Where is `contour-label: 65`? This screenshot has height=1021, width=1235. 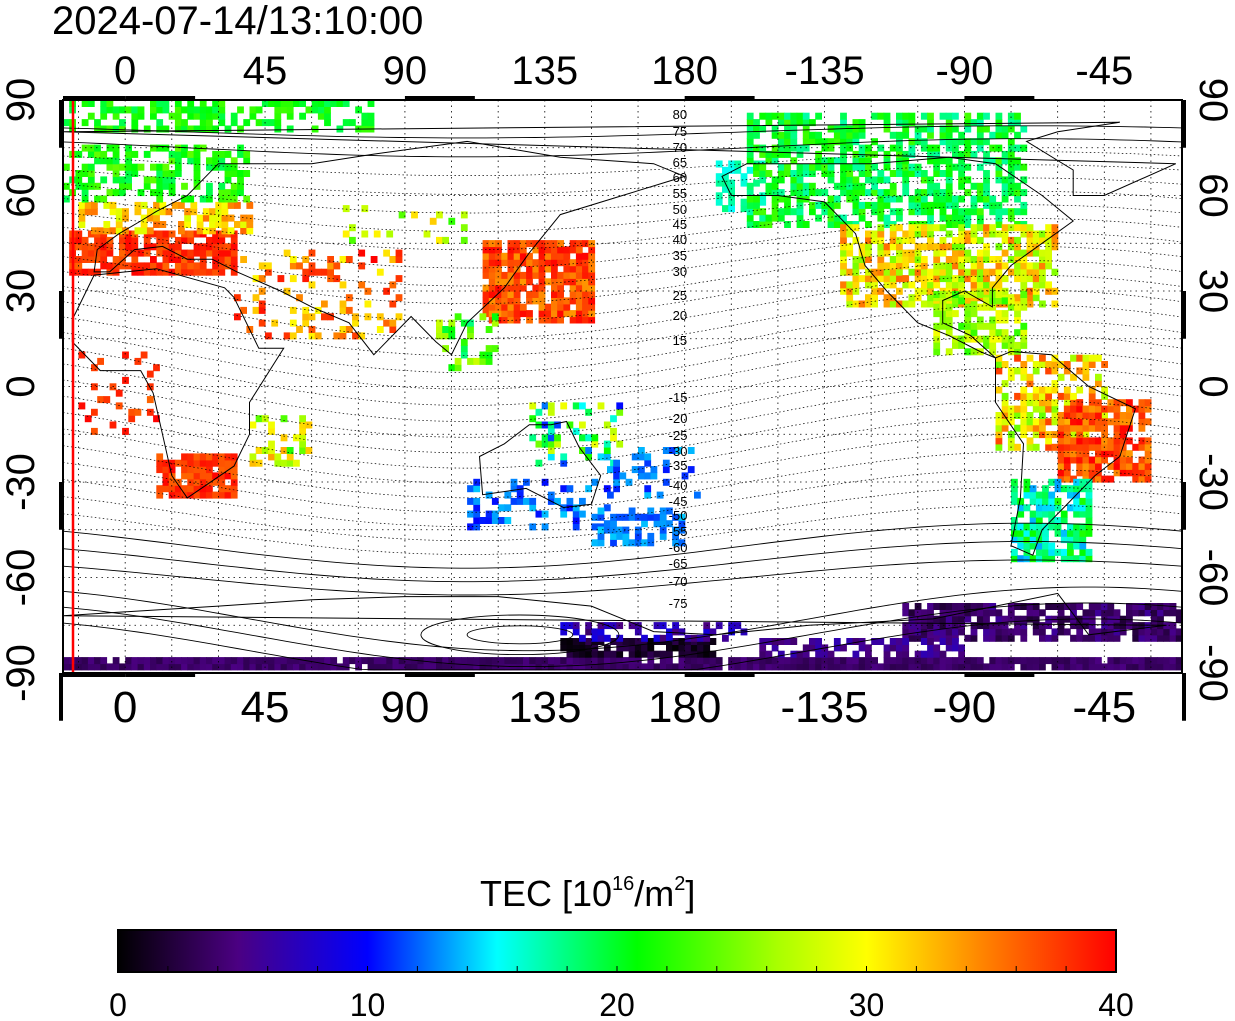 contour-label: 65 is located at coordinates (680, 162).